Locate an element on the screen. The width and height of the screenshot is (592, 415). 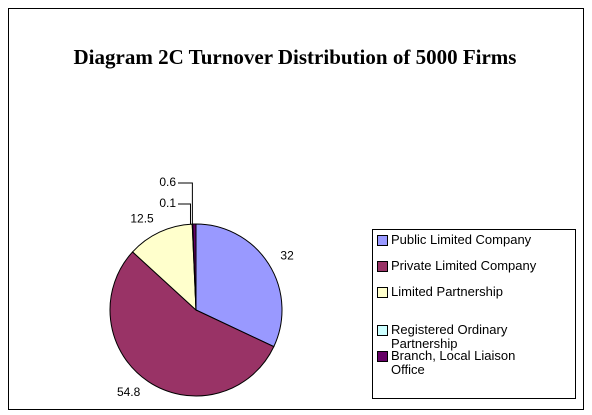
legend-label: Private Limited Company is located at coordinates (464, 265).